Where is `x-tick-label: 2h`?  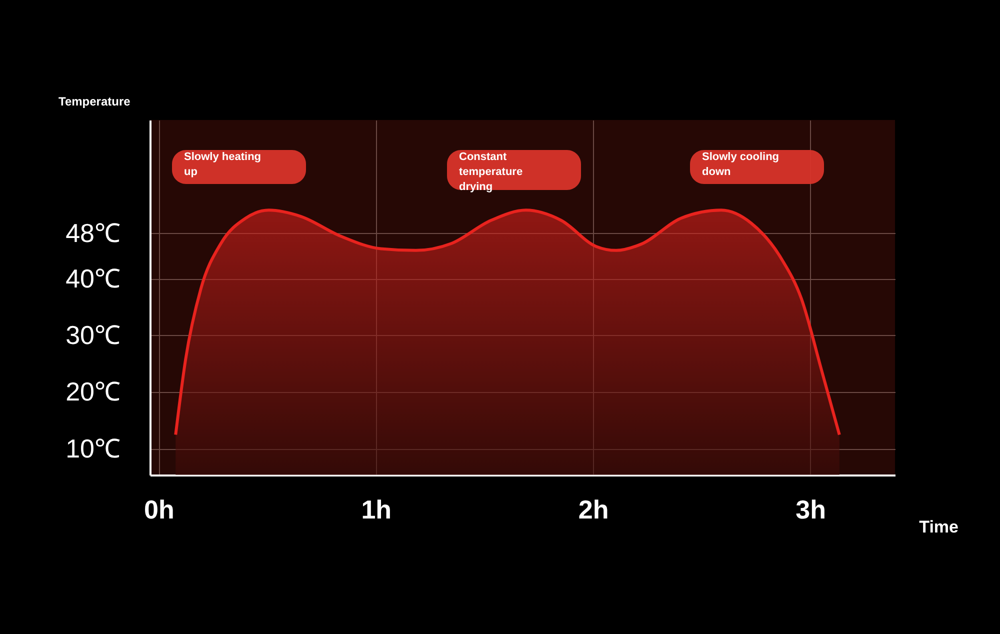 x-tick-label: 2h is located at coordinates (593, 509).